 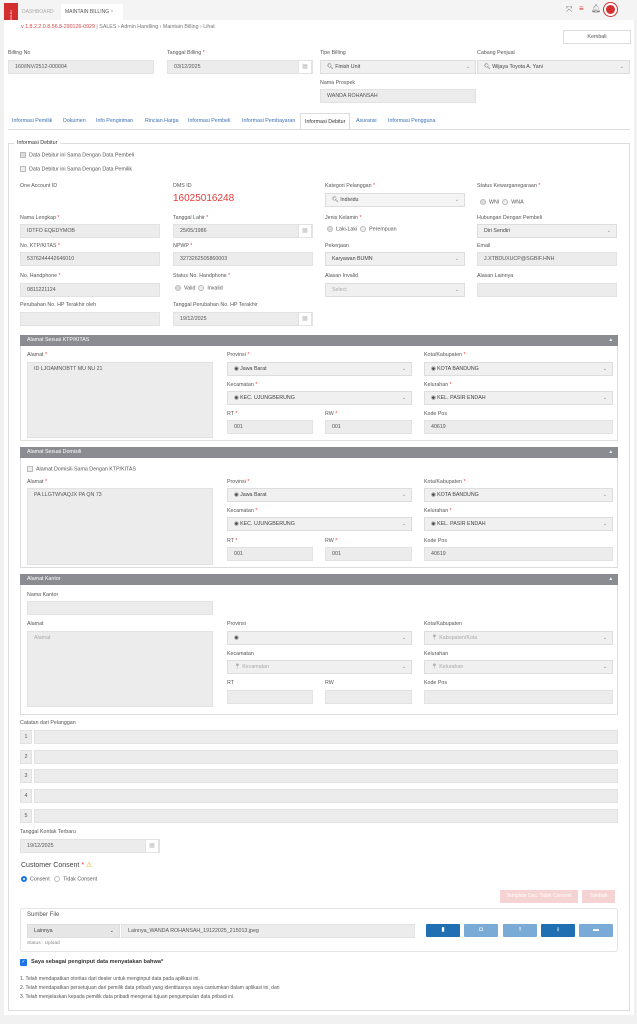 What do you see at coordinates (183, 246) in the screenshot?
I see `npwp-label: NPWP *` at bounding box center [183, 246].